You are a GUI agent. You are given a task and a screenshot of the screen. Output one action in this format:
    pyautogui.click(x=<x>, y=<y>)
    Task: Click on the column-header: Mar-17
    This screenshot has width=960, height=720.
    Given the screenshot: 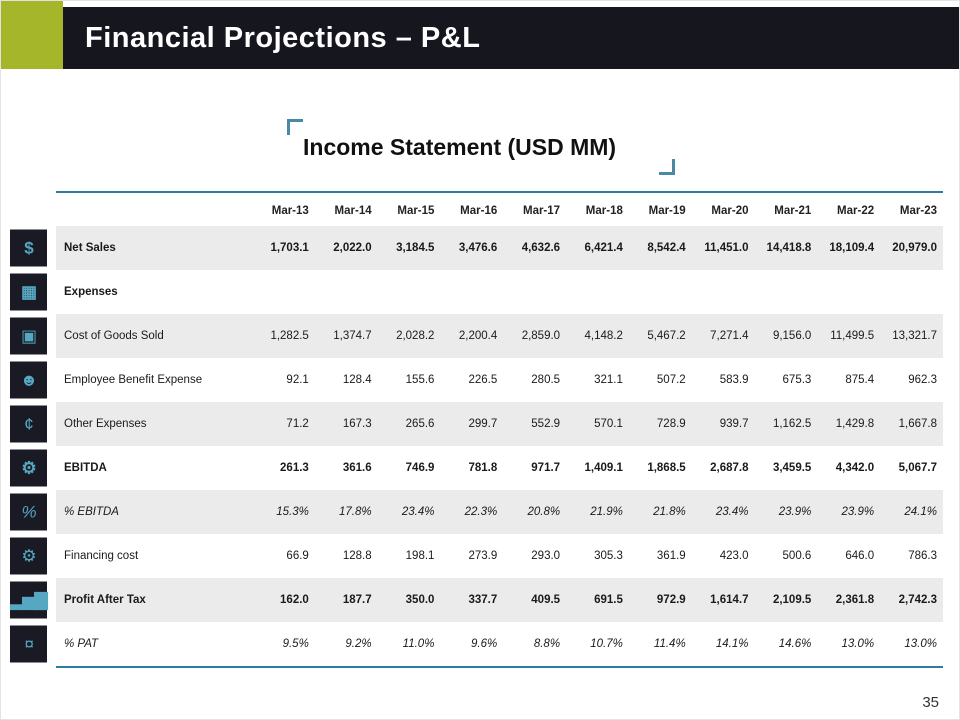 What is the action you would take?
    pyautogui.click(x=541, y=211)
    